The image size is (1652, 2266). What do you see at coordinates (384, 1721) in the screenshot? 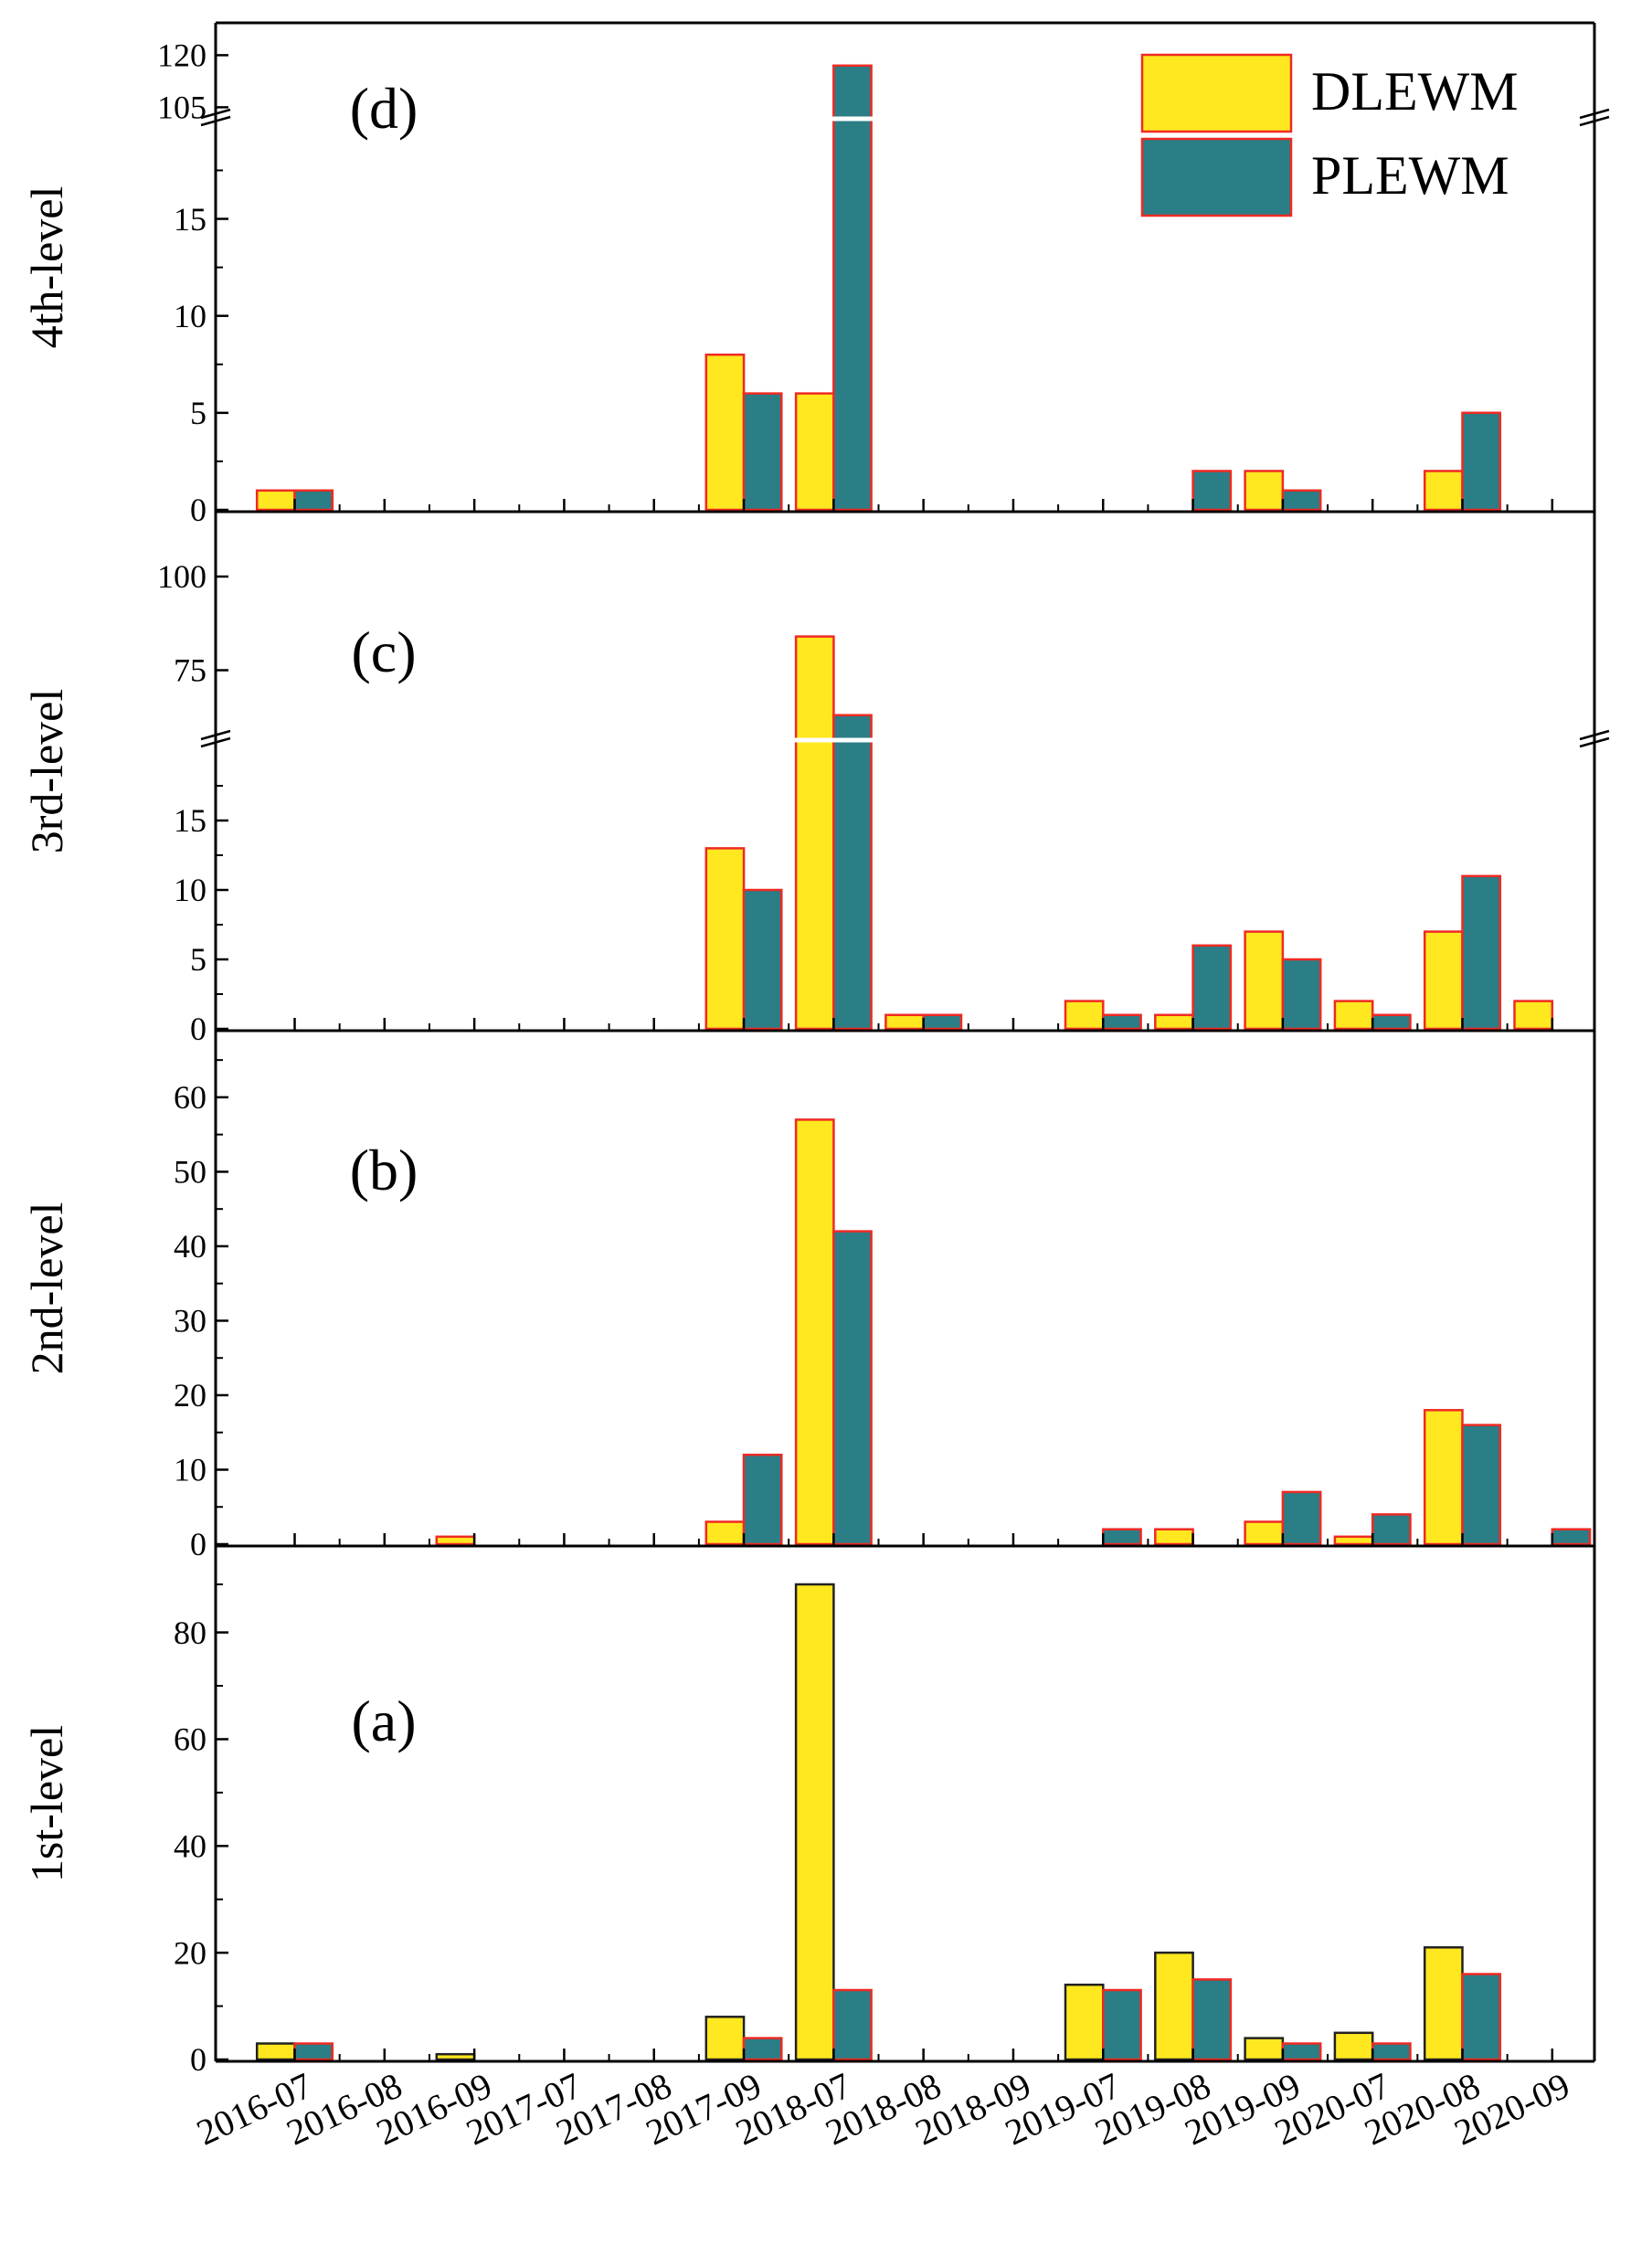
I see `panel-label-a: (a)` at bounding box center [384, 1721].